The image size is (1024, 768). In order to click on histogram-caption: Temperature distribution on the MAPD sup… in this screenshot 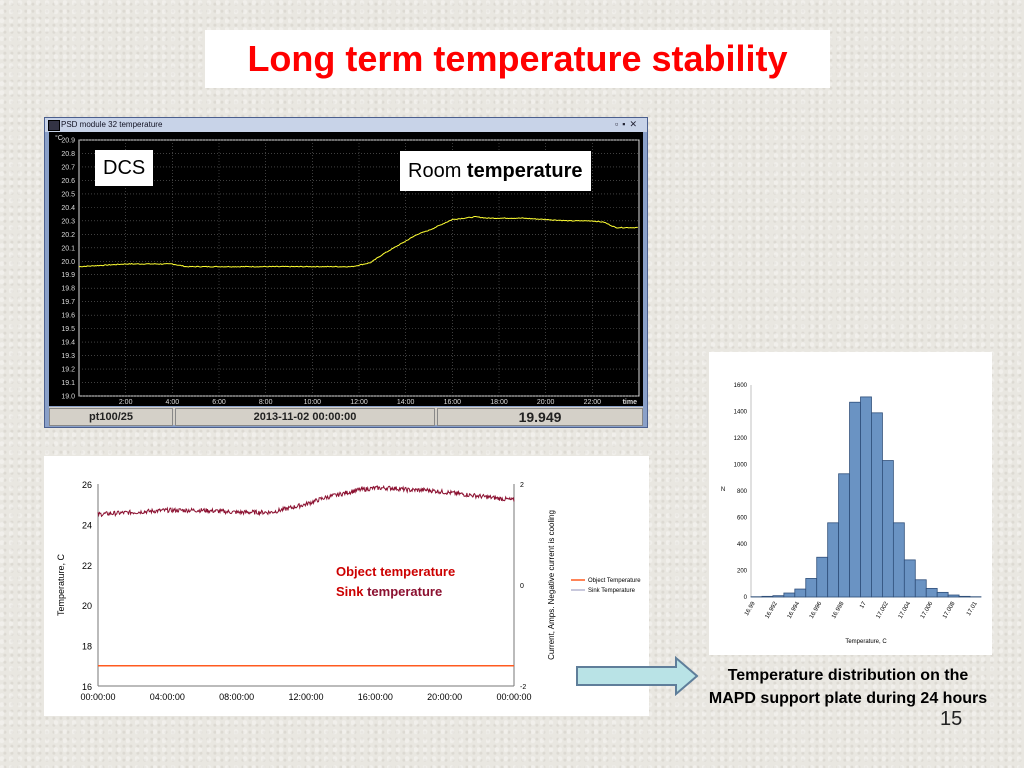, I will do `click(848, 687)`.